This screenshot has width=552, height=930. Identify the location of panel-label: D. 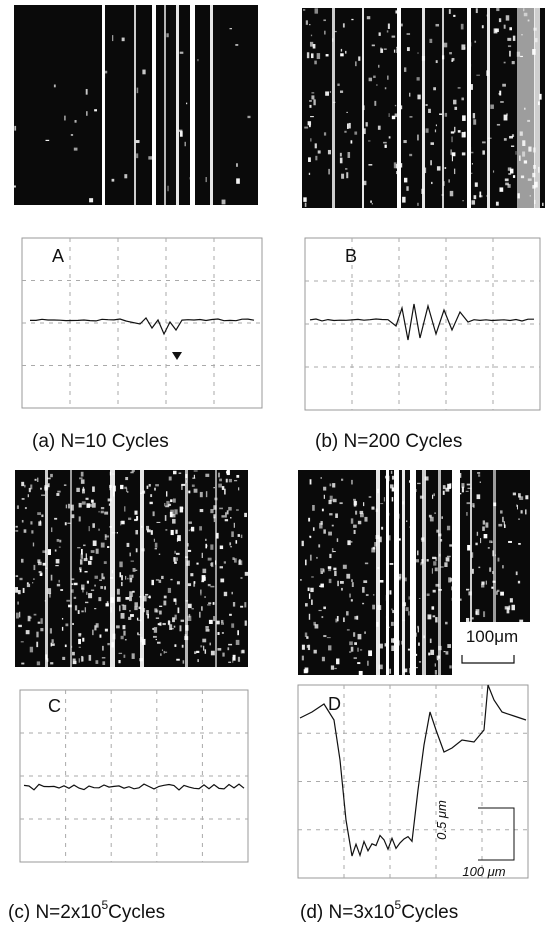
(334, 704).